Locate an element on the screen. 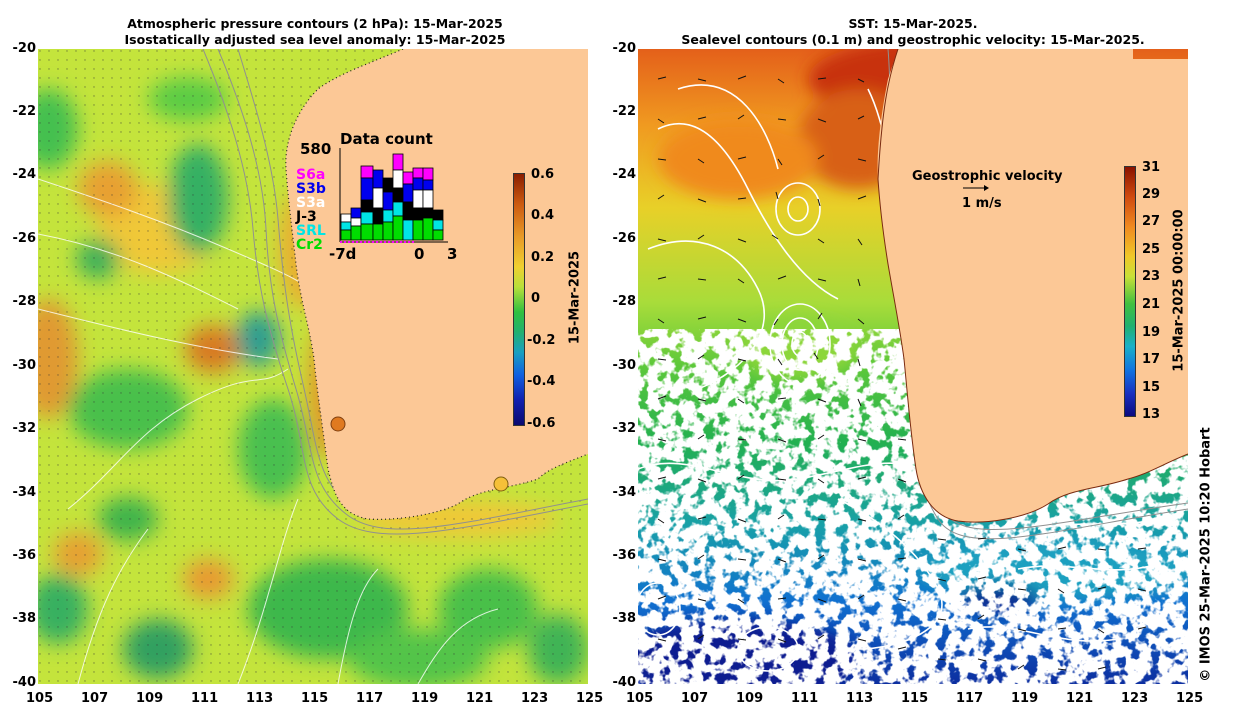  credit-text: © IMOS 25-Mar-2025 10:20 Hobart is located at coordinates (1206, 554).